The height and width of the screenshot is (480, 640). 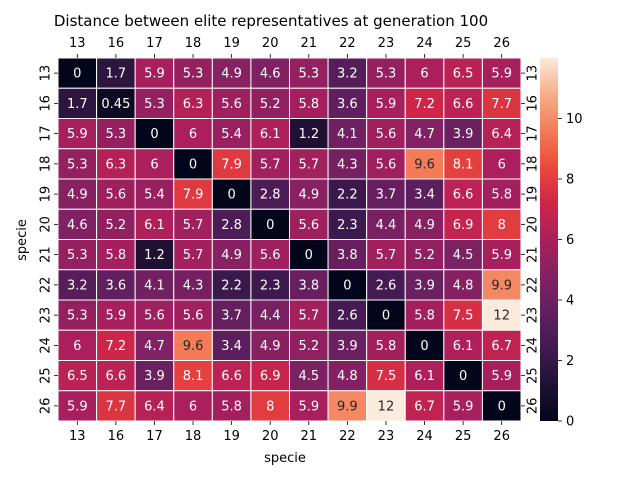 I want to click on y-tick-label-left: 19, so click(x=46, y=194).